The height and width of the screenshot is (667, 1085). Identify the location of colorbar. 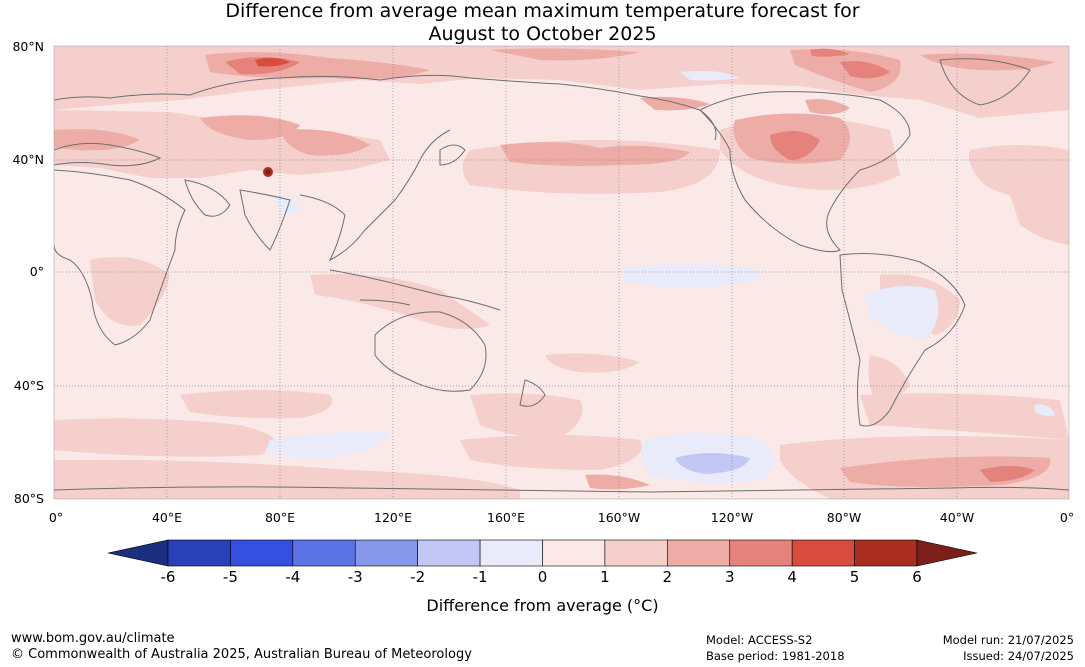
(542, 553).